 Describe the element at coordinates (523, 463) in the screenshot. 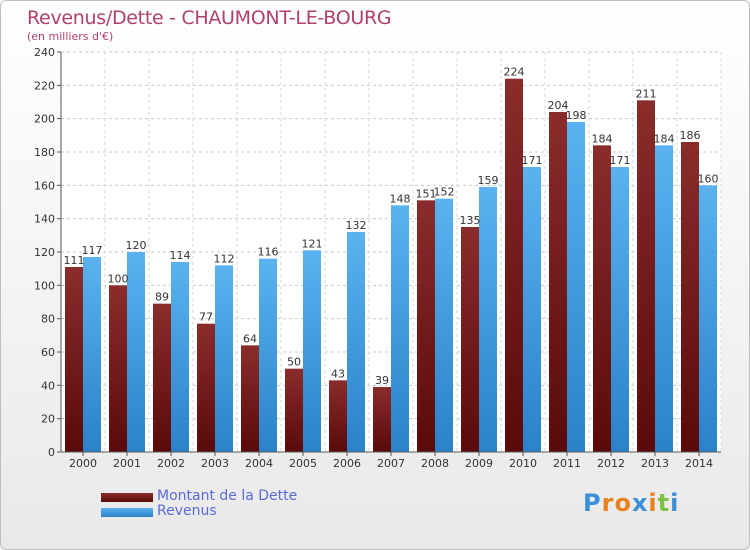

I see `x-tick-label: 2010` at that location.